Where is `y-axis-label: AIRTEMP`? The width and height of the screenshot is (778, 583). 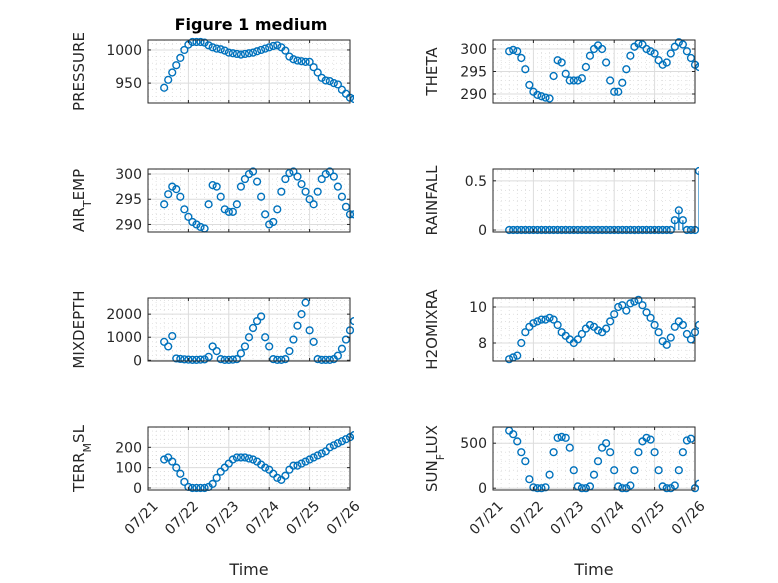
y-axis-label: AIRTEMP is located at coordinates (82, 200).